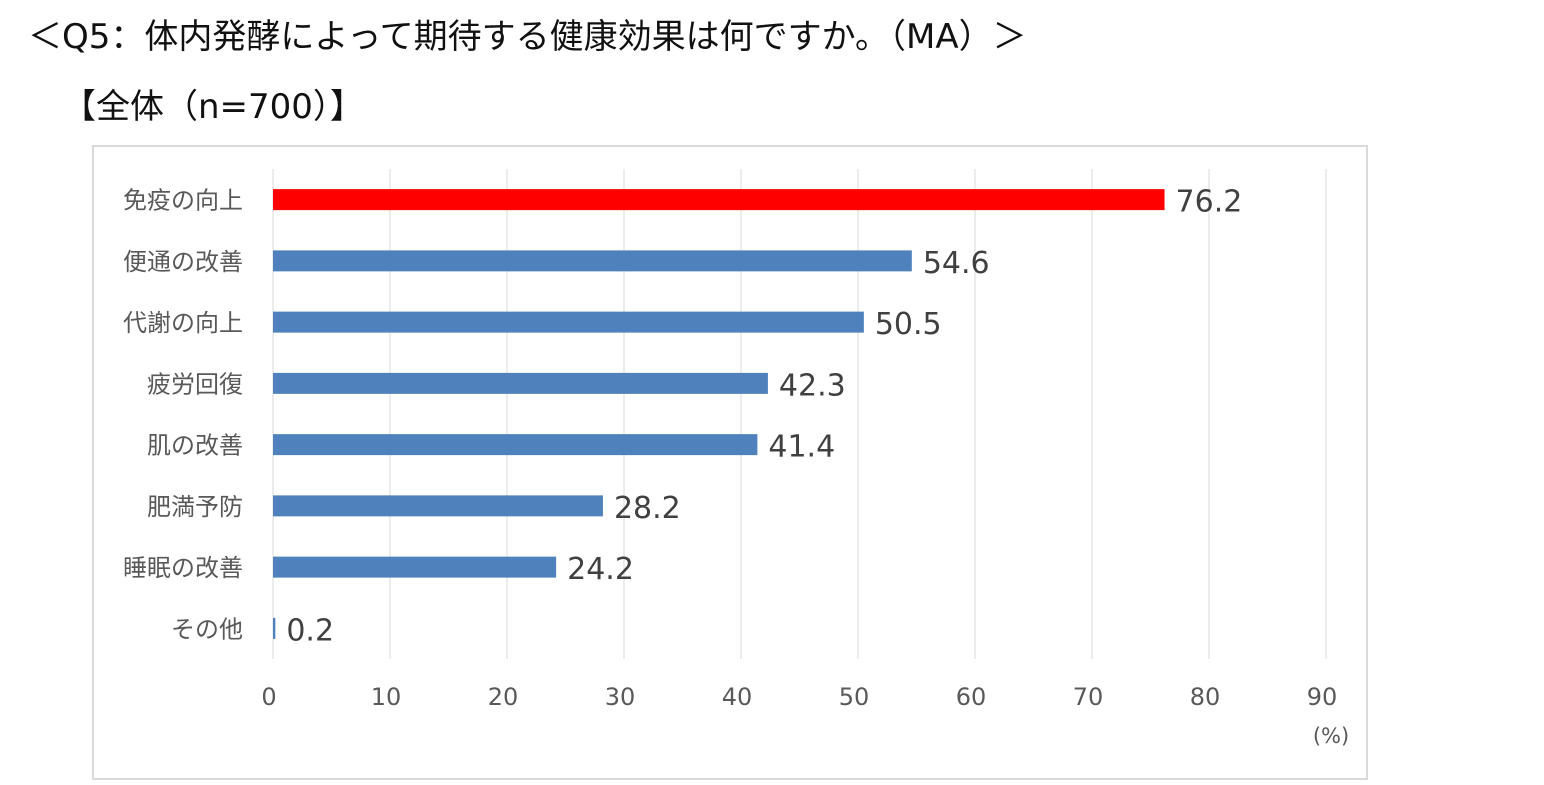 The height and width of the screenshot is (785, 1544). Describe the element at coordinates (183, 262) in the screenshot. I see `category-label: 便通の改善` at that location.